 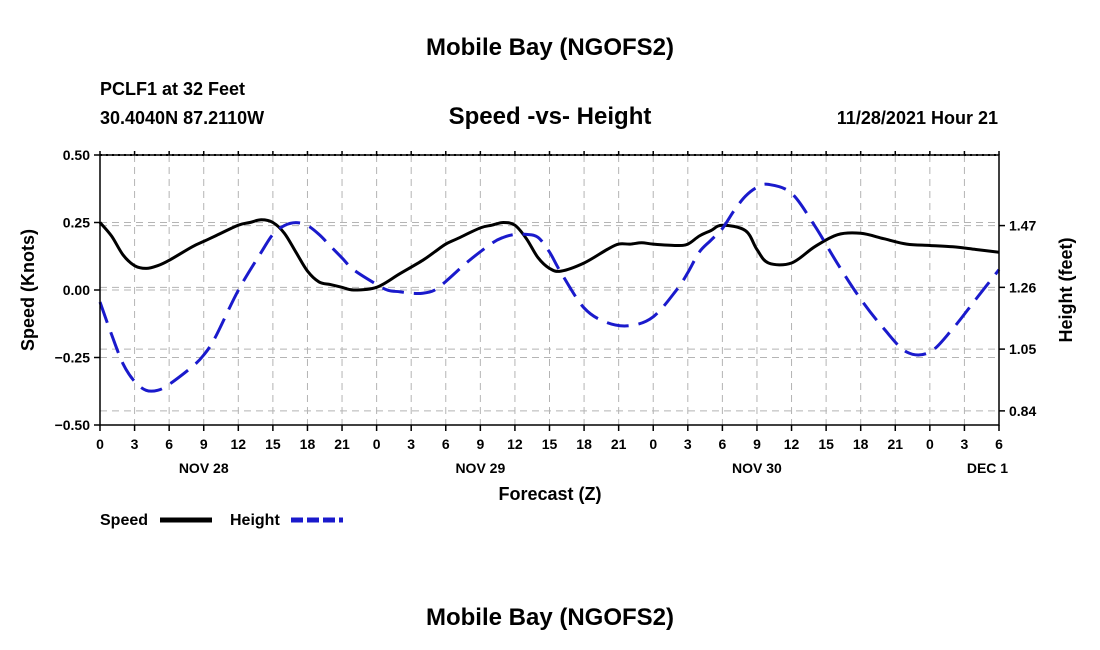 I want to click on y-axis-right: 1.47 1.26 1.05 0.84, so click(x=1017, y=318).